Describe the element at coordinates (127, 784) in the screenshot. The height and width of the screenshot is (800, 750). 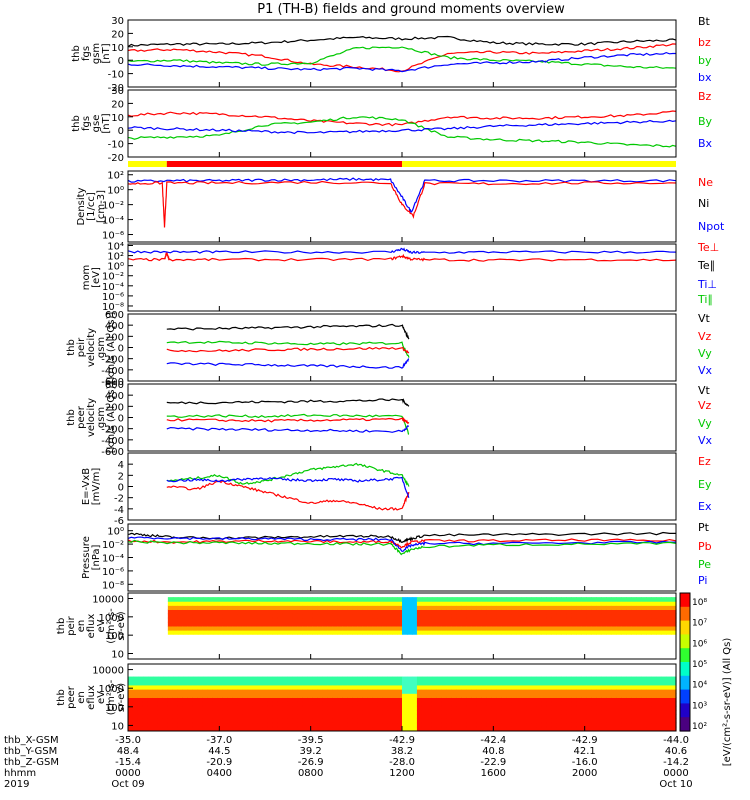
I see `x-cell-label: Oct 09` at that location.